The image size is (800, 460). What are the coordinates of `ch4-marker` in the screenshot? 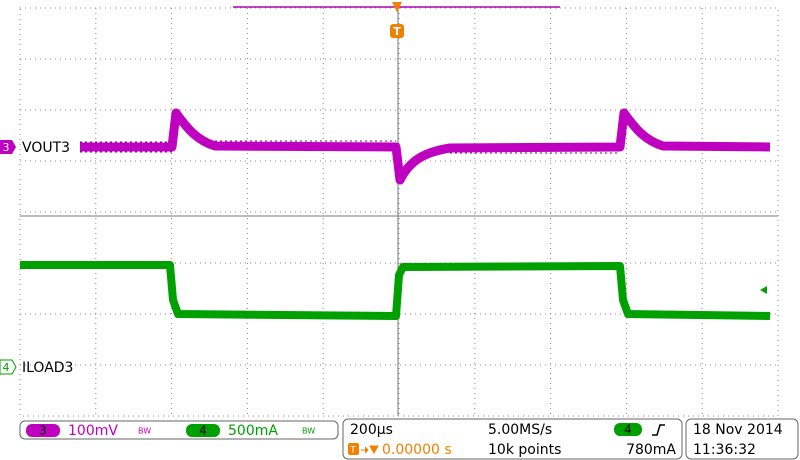 It's located at (8, 367).